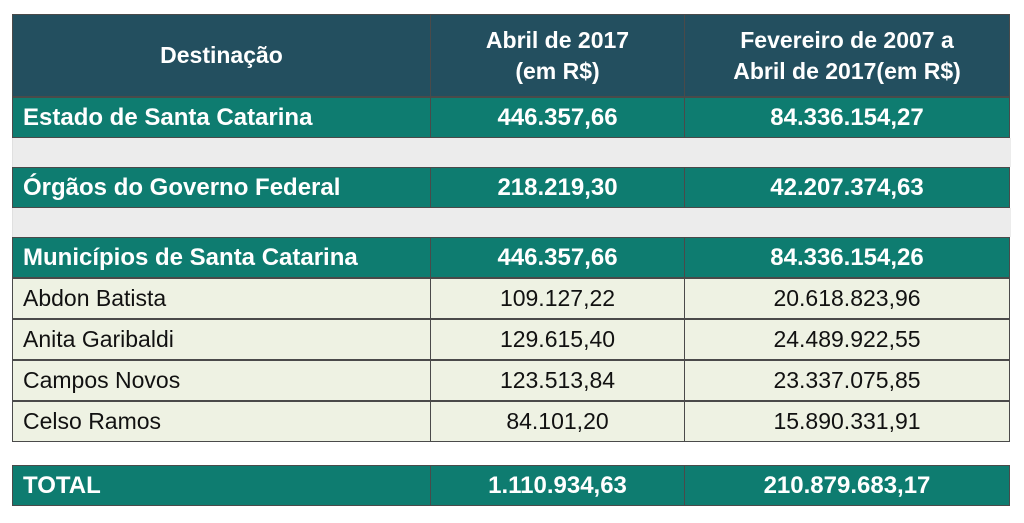 Image resolution: width=1024 pixels, height=523 pixels. What do you see at coordinates (847, 298) in the screenshot?
I see `municipio-periodo: 20.618.823,96` at bounding box center [847, 298].